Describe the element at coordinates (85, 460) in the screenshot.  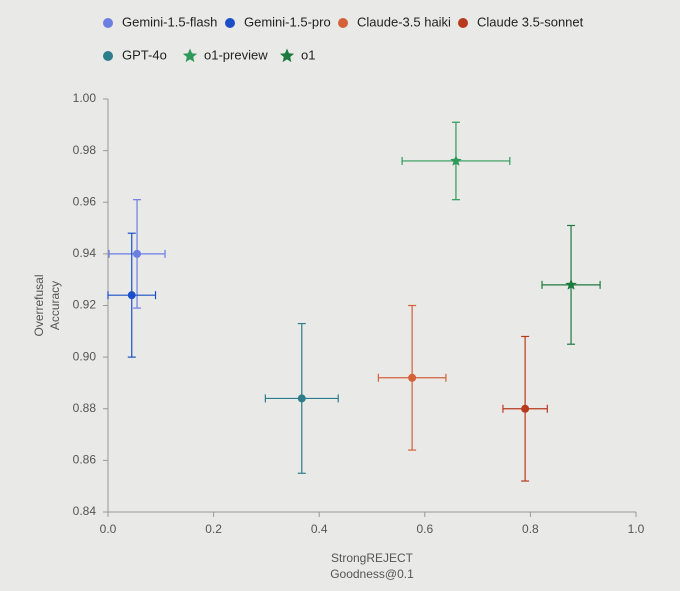
I see `y-tick-label: 0.86` at that location.